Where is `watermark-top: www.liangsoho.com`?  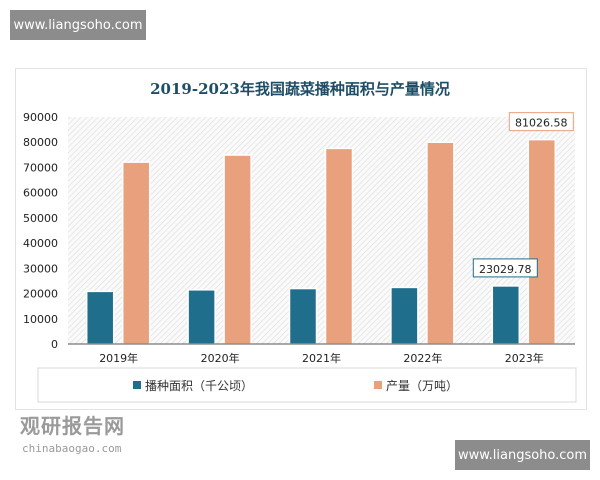
watermark-top: www.liangsoho.com is located at coordinates (78, 25).